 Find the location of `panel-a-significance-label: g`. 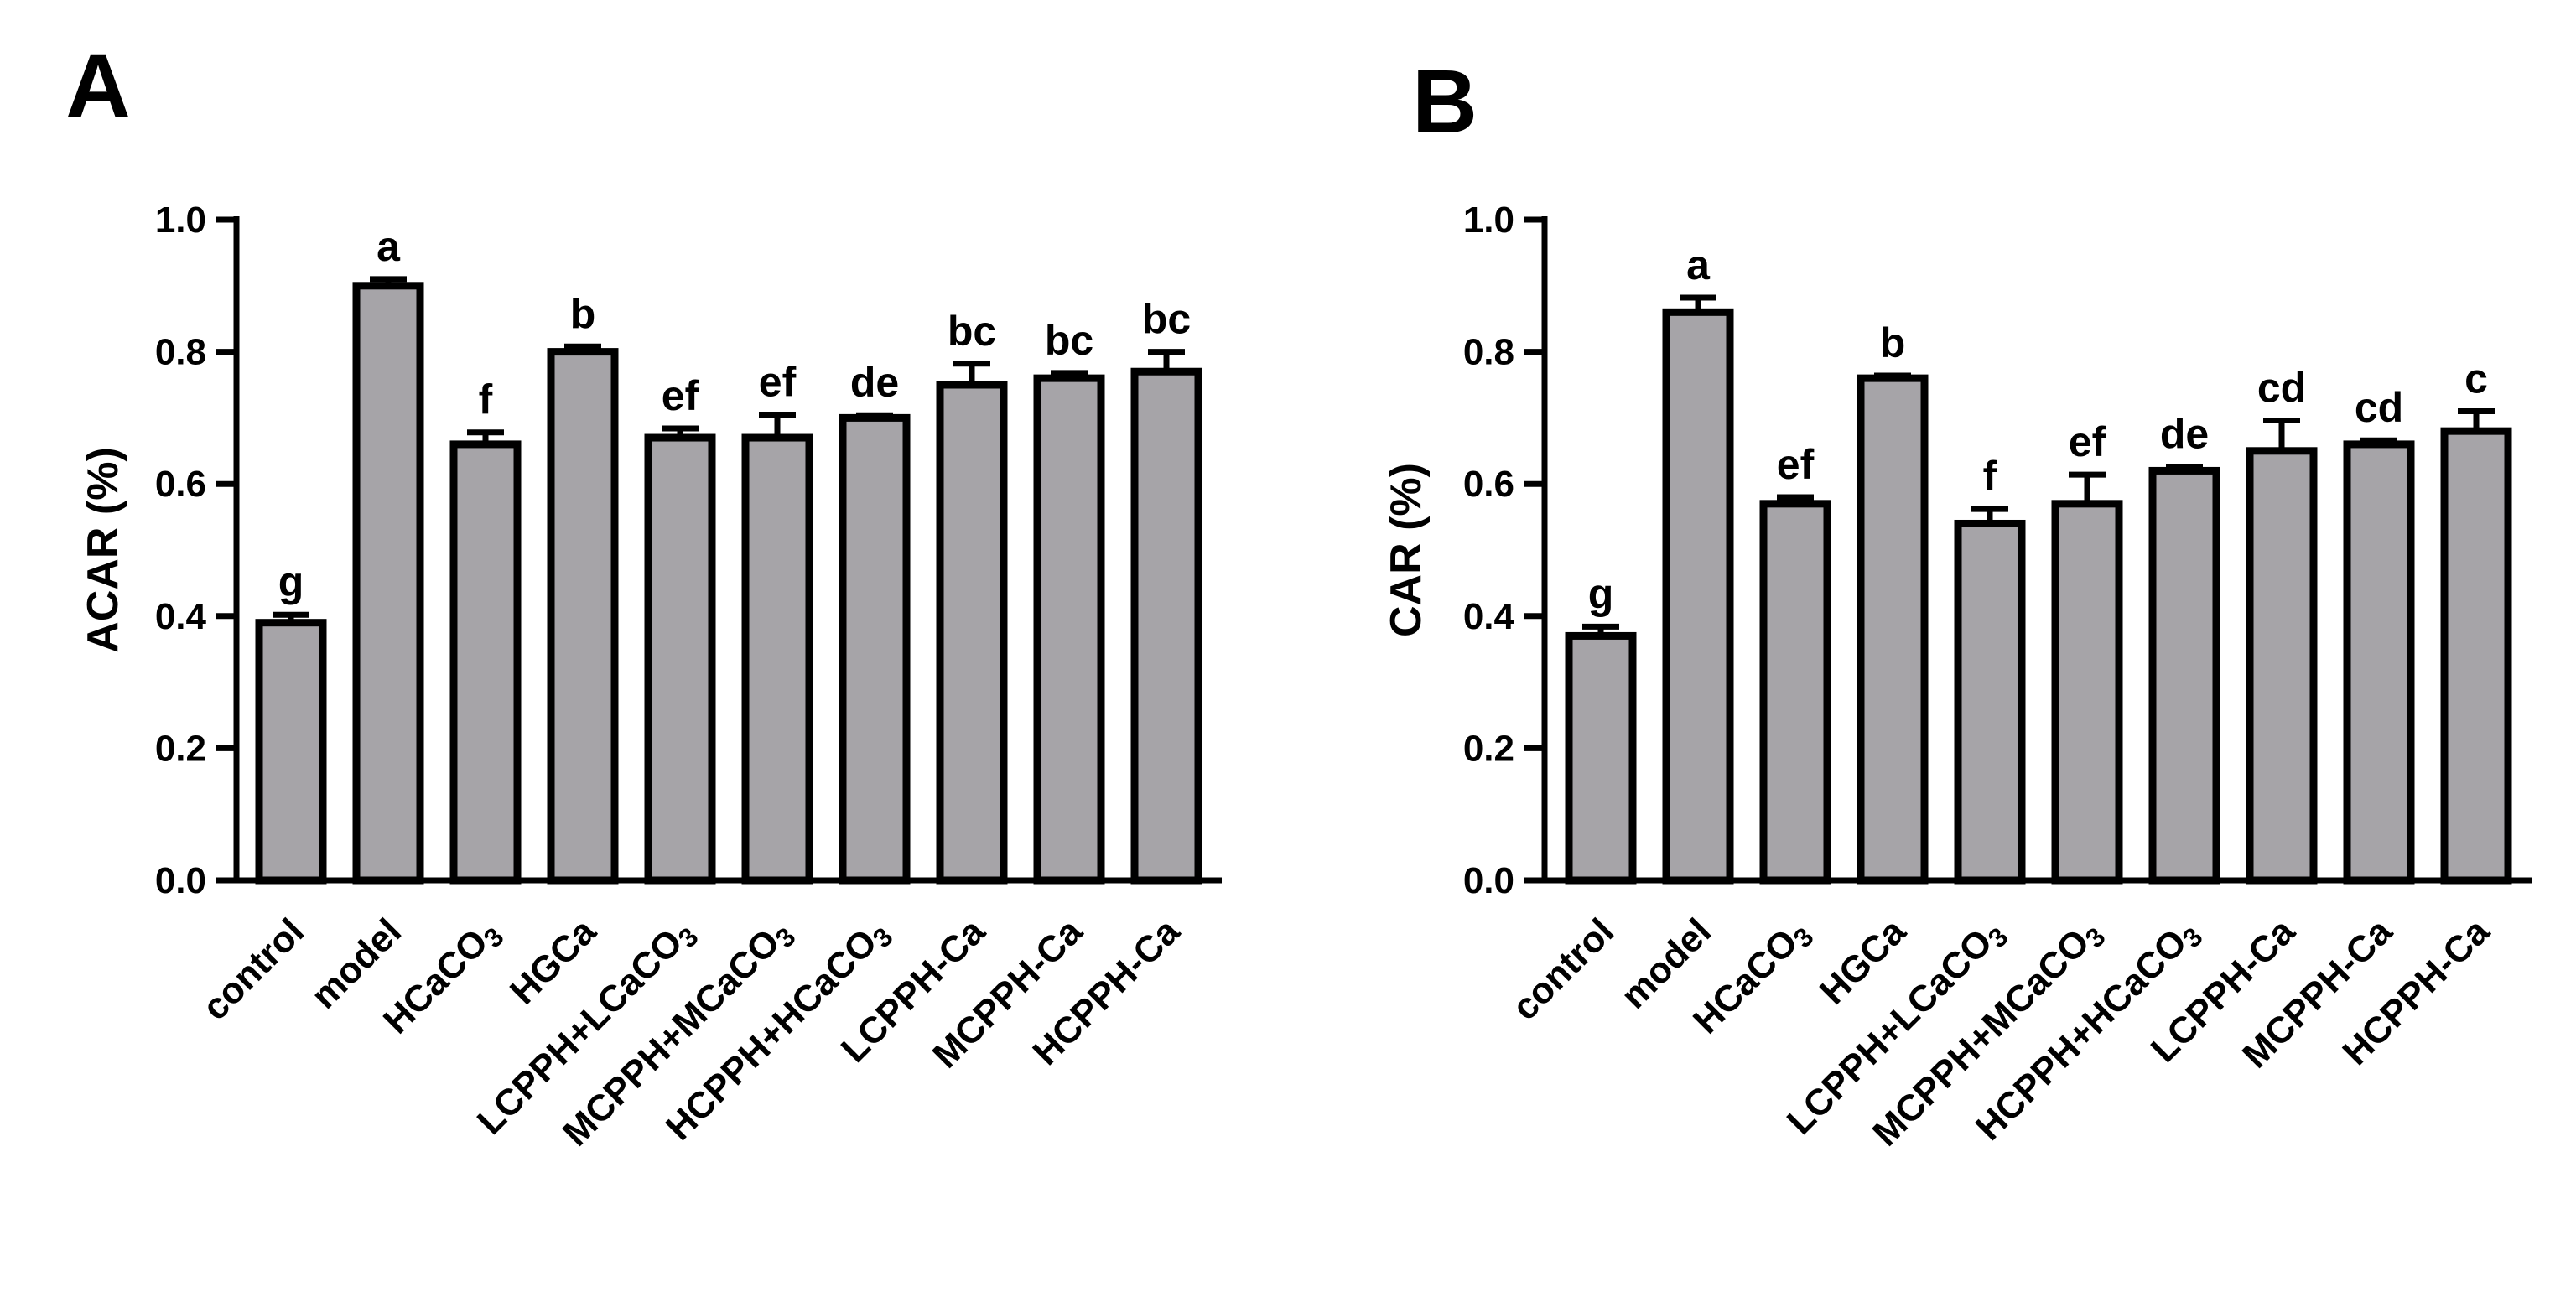

panel-a-significance-label: g is located at coordinates (291, 581).